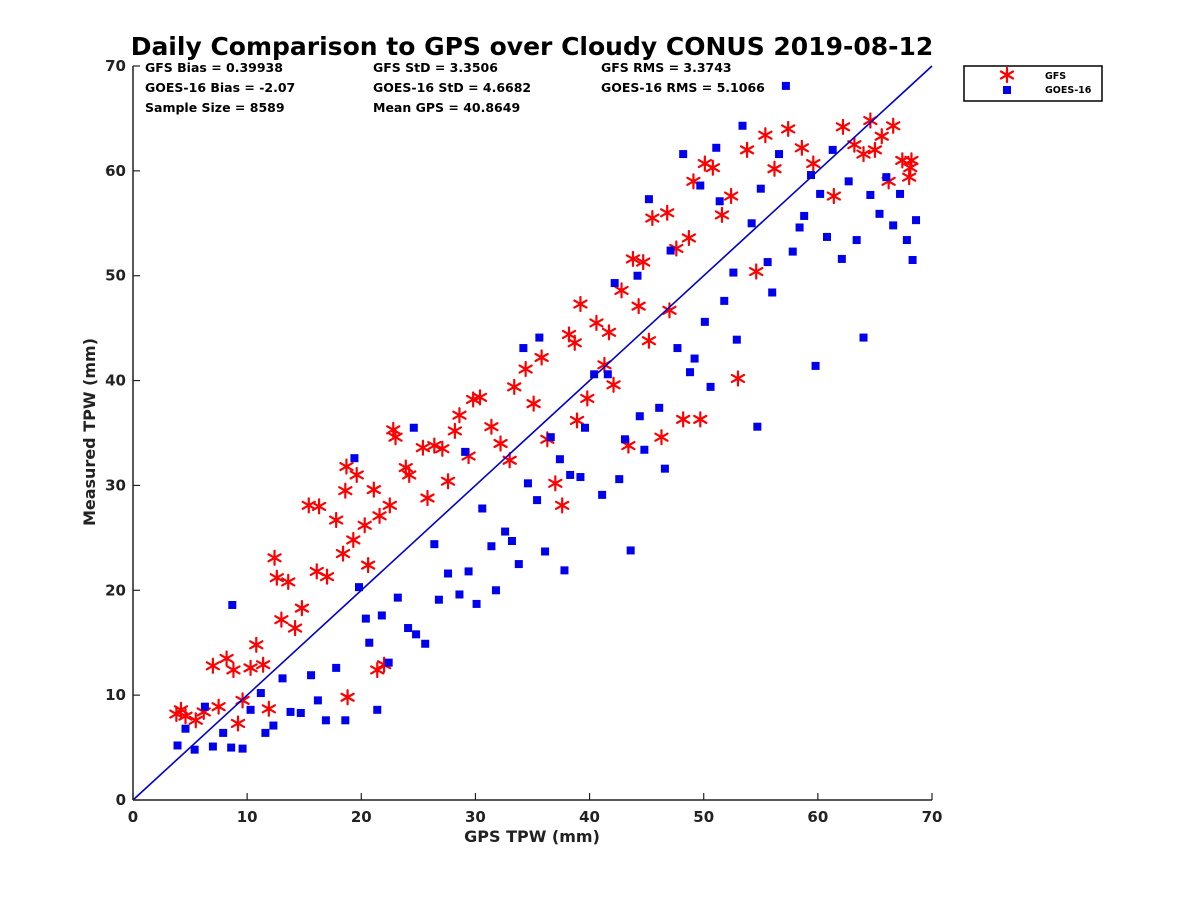 The image size is (1200, 900). What do you see at coordinates (532, 836) in the screenshot?
I see `x-axis-label: GPS TPW (mm)` at bounding box center [532, 836].